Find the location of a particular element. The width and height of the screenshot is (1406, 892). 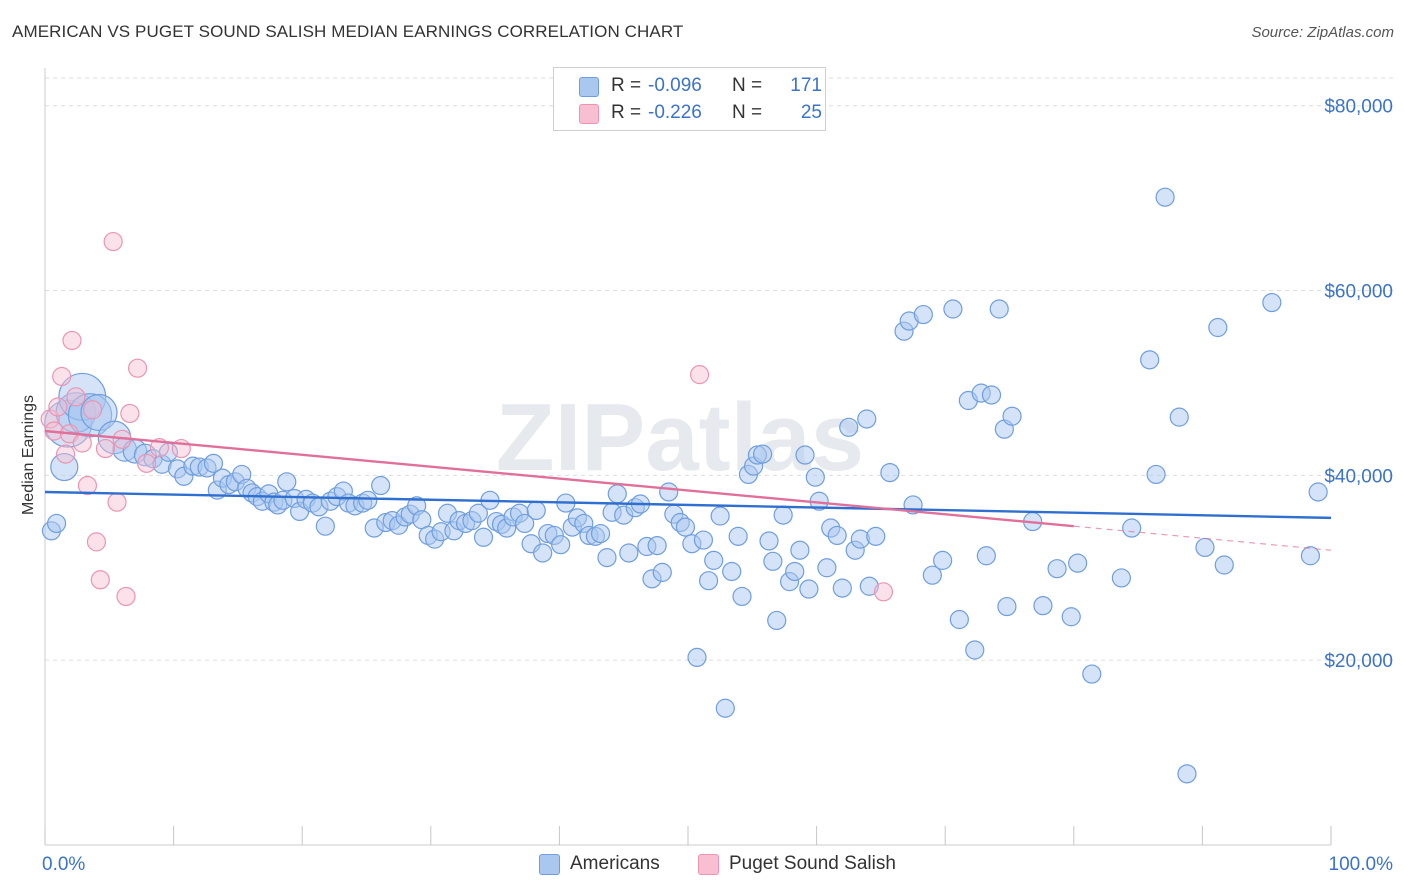

legend-row-americans: R = -0.096 N = 171 is located at coordinates (689, 87).